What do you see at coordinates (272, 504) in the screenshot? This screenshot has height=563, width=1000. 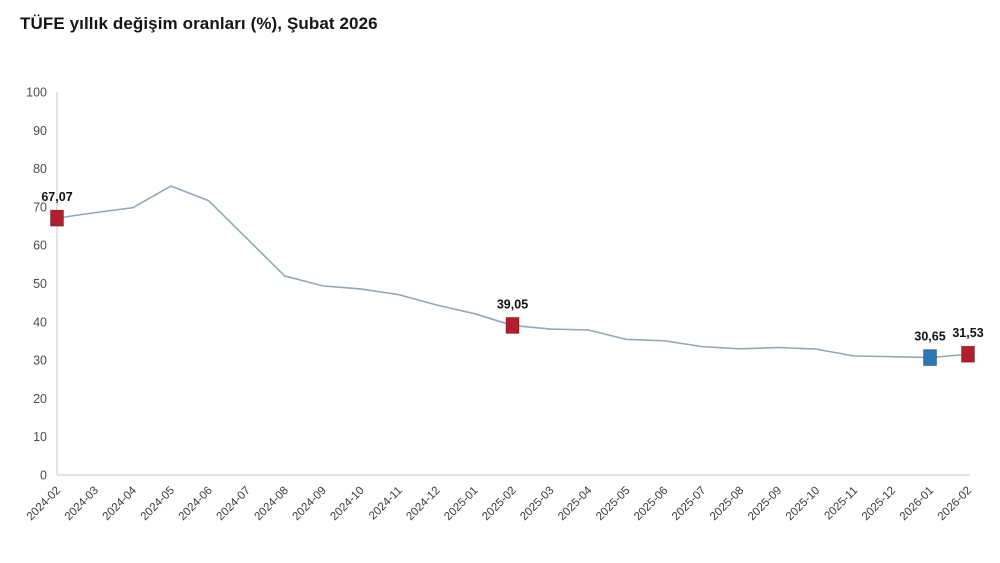 I see `x-axis-tick-label: 2024-08` at bounding box center [272, 504].